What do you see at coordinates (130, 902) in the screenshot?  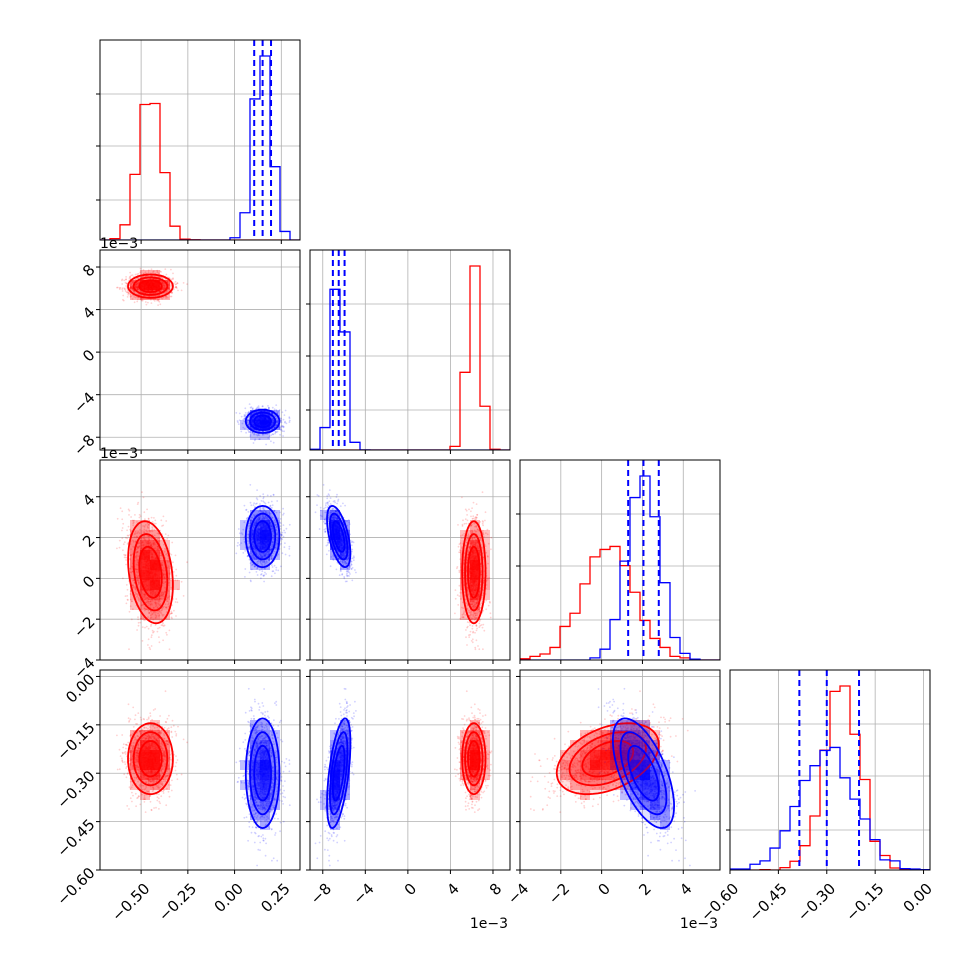 I see `x-tick-label: −0.50` at bounding box center [130, 902].